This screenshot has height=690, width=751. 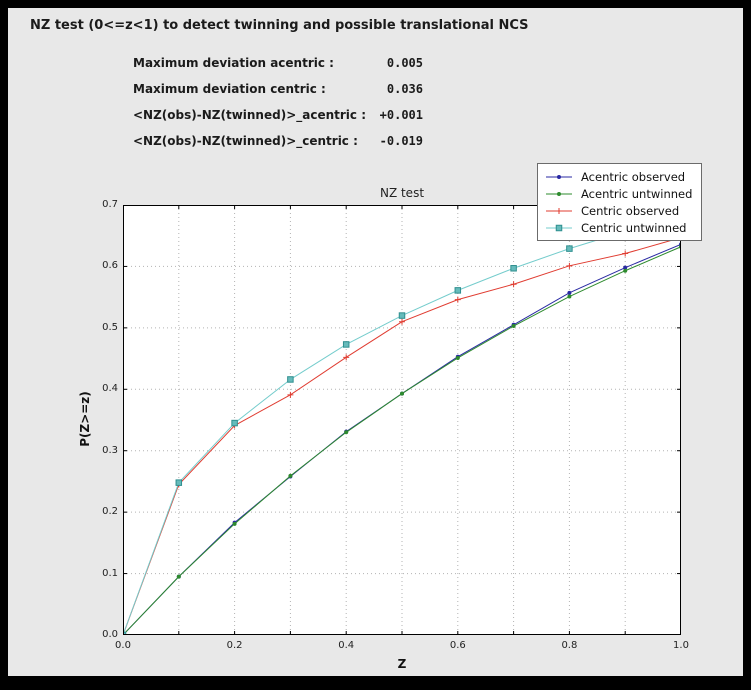 What do you see at coordinates (110, 450) in the screenshot?
I see `y-tick-label: 0.3` at bounding box center [110, 450].